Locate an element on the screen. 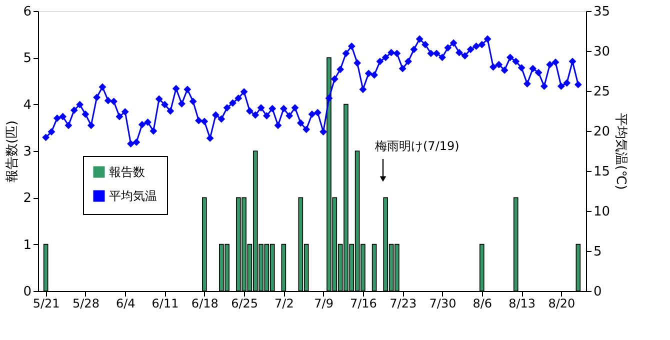 Image resolution: width=670 pixels, height=340 pixels. y2-axis-title: 平均気温(℃) is located at coordinates (620, 151).